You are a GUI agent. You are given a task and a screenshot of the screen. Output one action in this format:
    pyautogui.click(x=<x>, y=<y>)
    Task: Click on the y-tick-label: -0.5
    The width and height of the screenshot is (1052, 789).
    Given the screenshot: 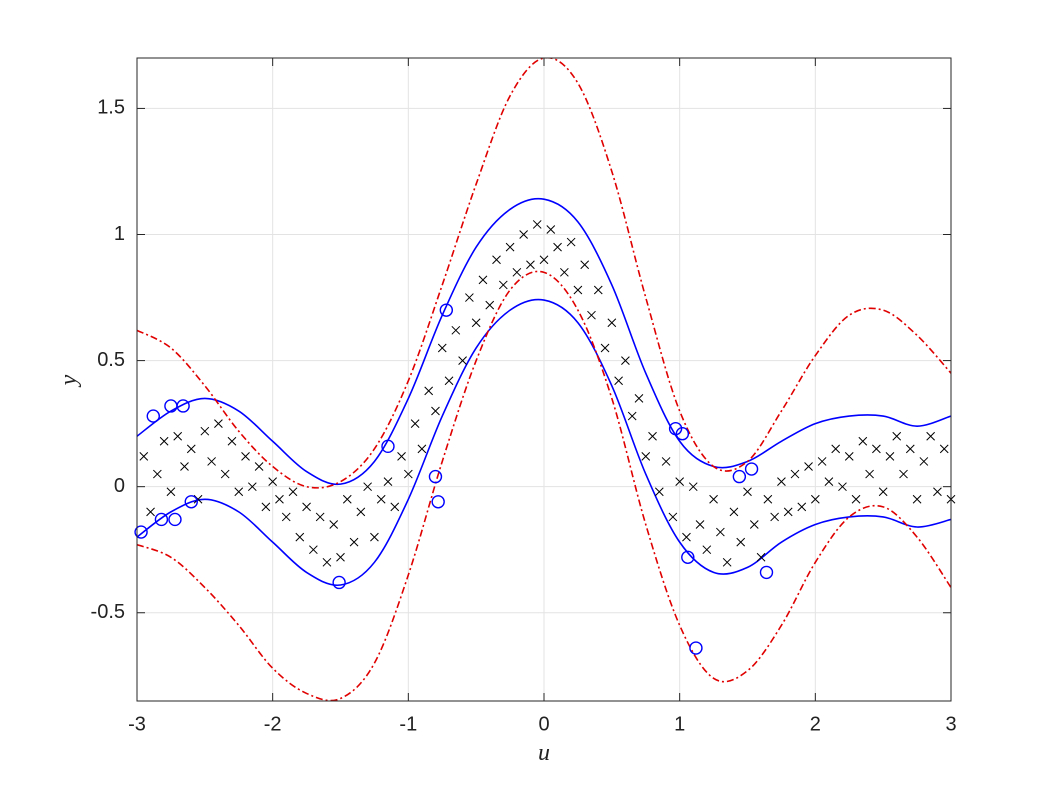 What is the action you would take?
    pyautogui.click(x=108, y=612)
    